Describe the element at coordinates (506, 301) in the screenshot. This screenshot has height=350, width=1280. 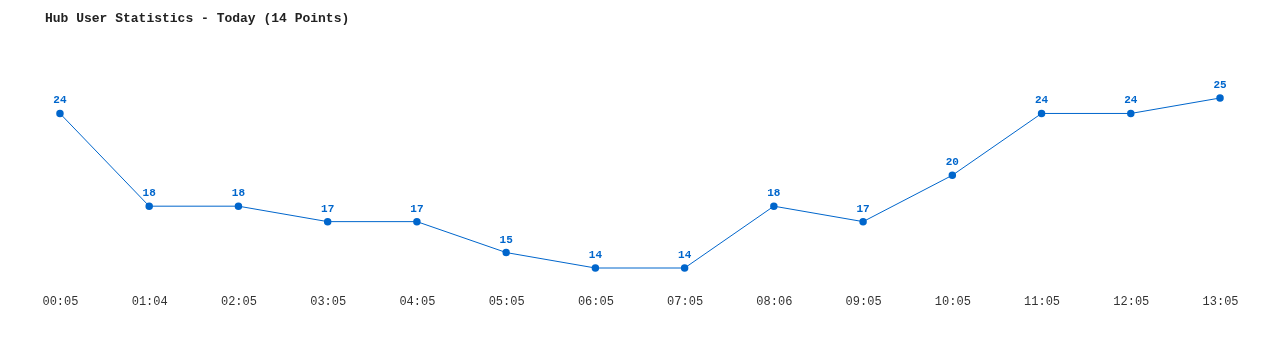
I see `x-tick-label: 05:05` at that location.